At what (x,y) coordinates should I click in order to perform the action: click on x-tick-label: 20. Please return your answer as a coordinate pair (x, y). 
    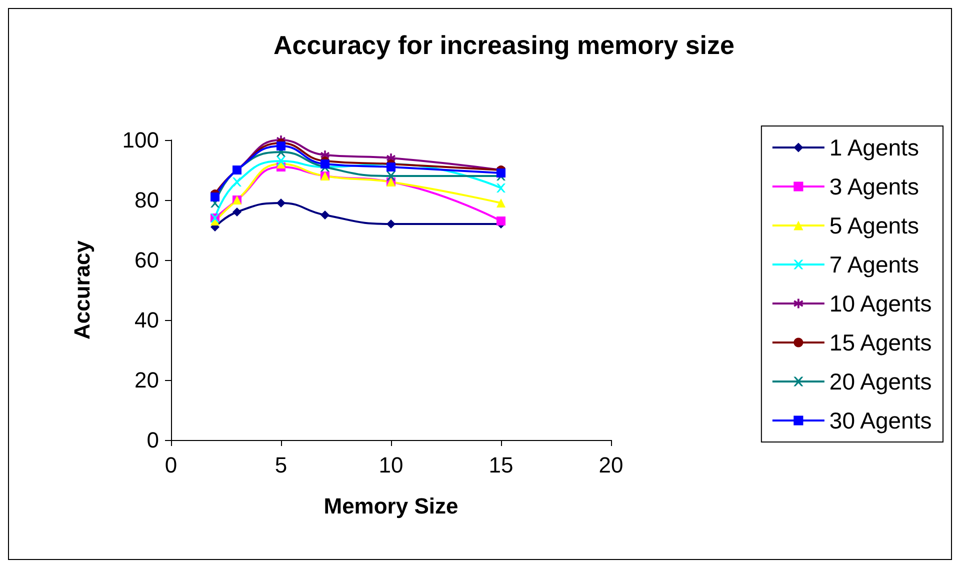
    Looking at the image, I should click on (611, 465).